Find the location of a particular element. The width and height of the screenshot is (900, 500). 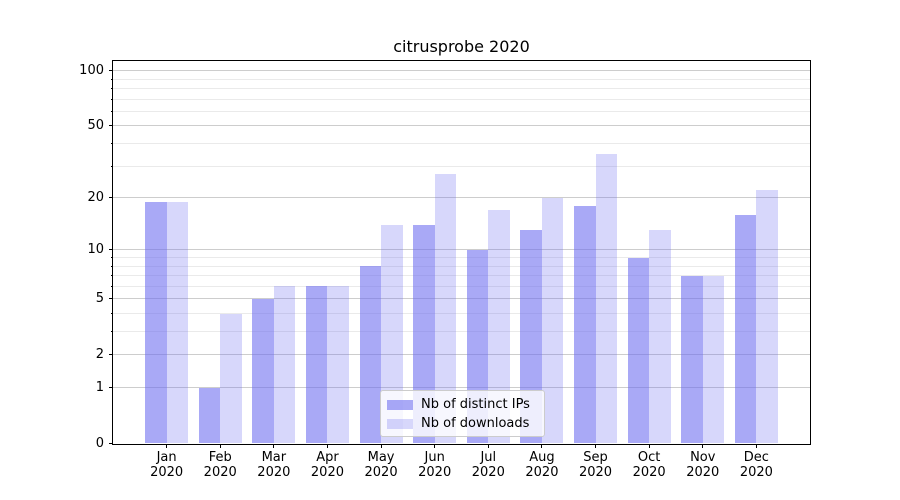

x-tick-label: Apr 2020 is located at coordinates (327, 465).